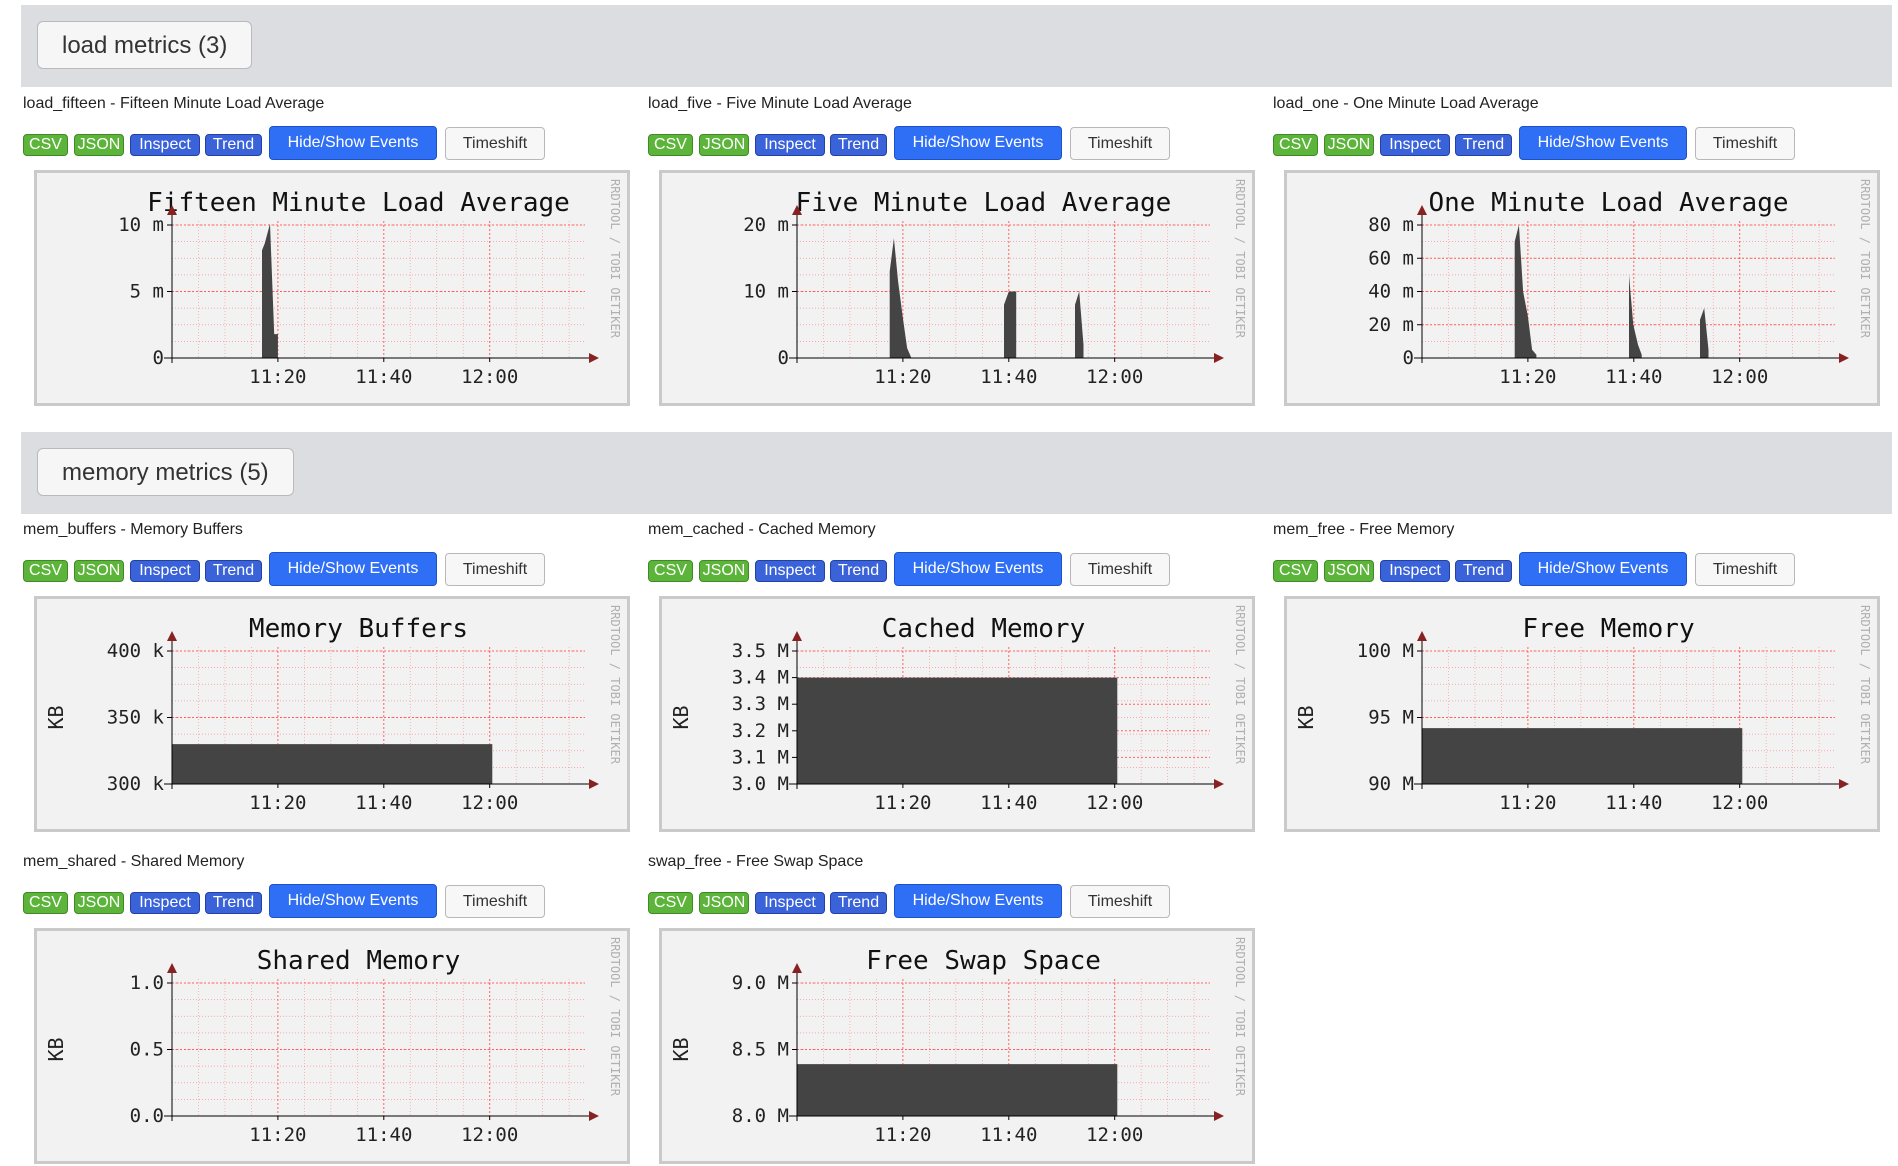 The height and width of the screenshot is (1166, 1898). Describe the element at coordinates (762, 529) in the screenshot. I see `graph-title: mem_cached - Cached Memory` at that location.